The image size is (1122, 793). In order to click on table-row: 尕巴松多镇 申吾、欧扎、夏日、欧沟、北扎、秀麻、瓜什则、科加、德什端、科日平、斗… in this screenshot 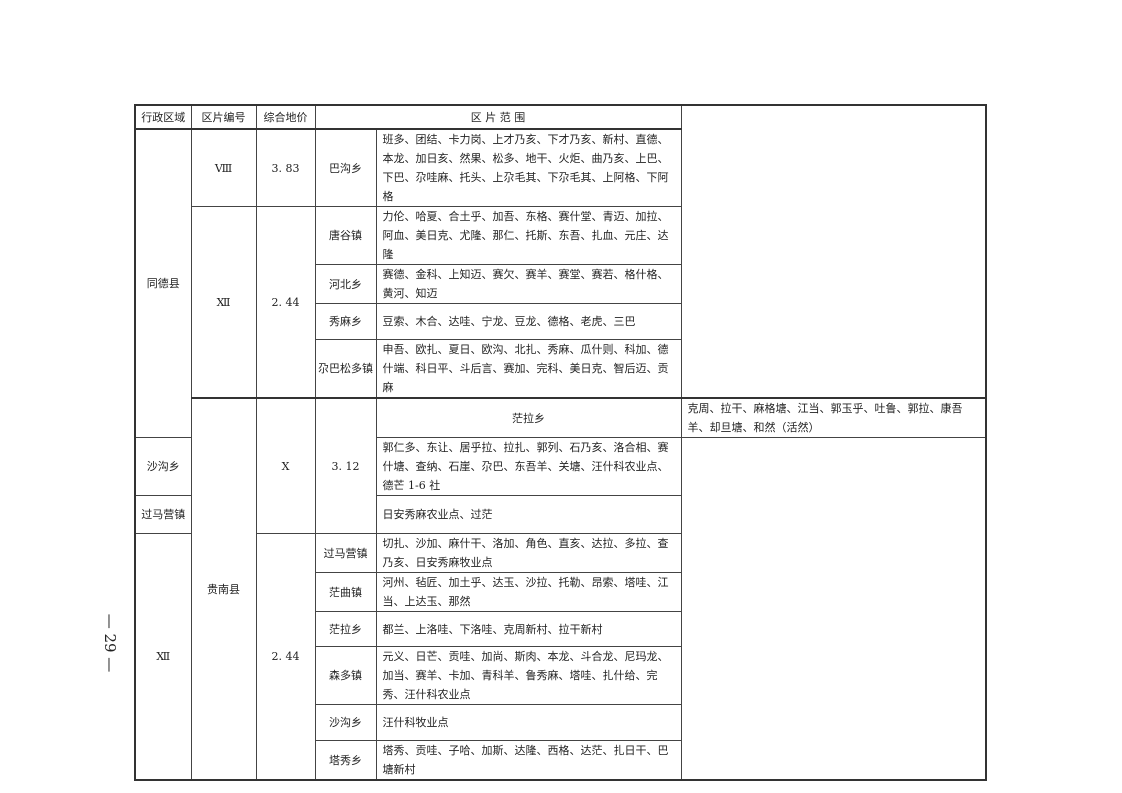, I will do `click(560, 369)`.